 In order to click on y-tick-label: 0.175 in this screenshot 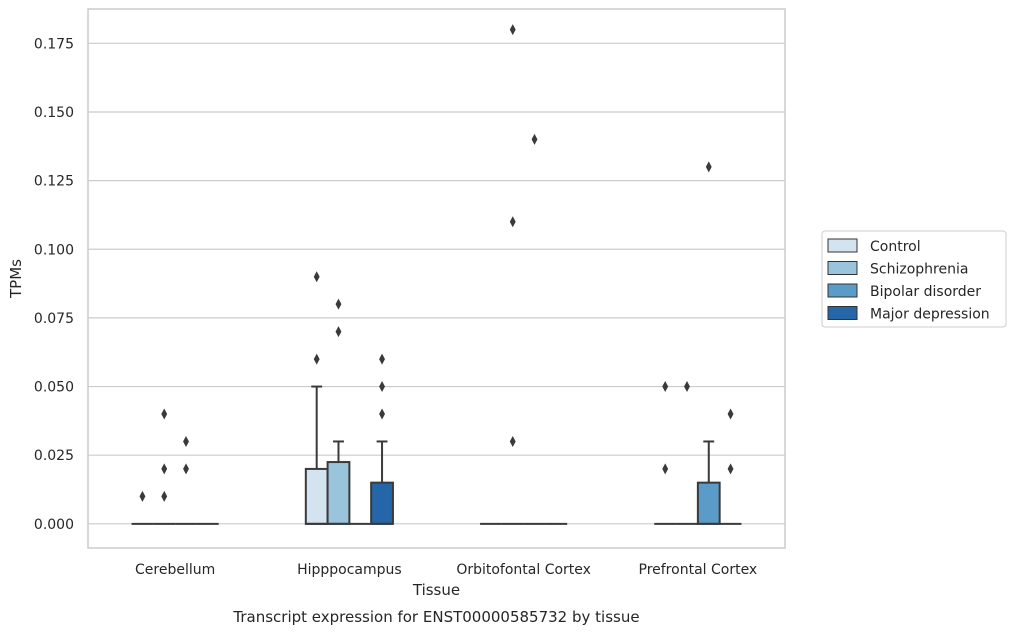, I will do `click(54, 44)`.